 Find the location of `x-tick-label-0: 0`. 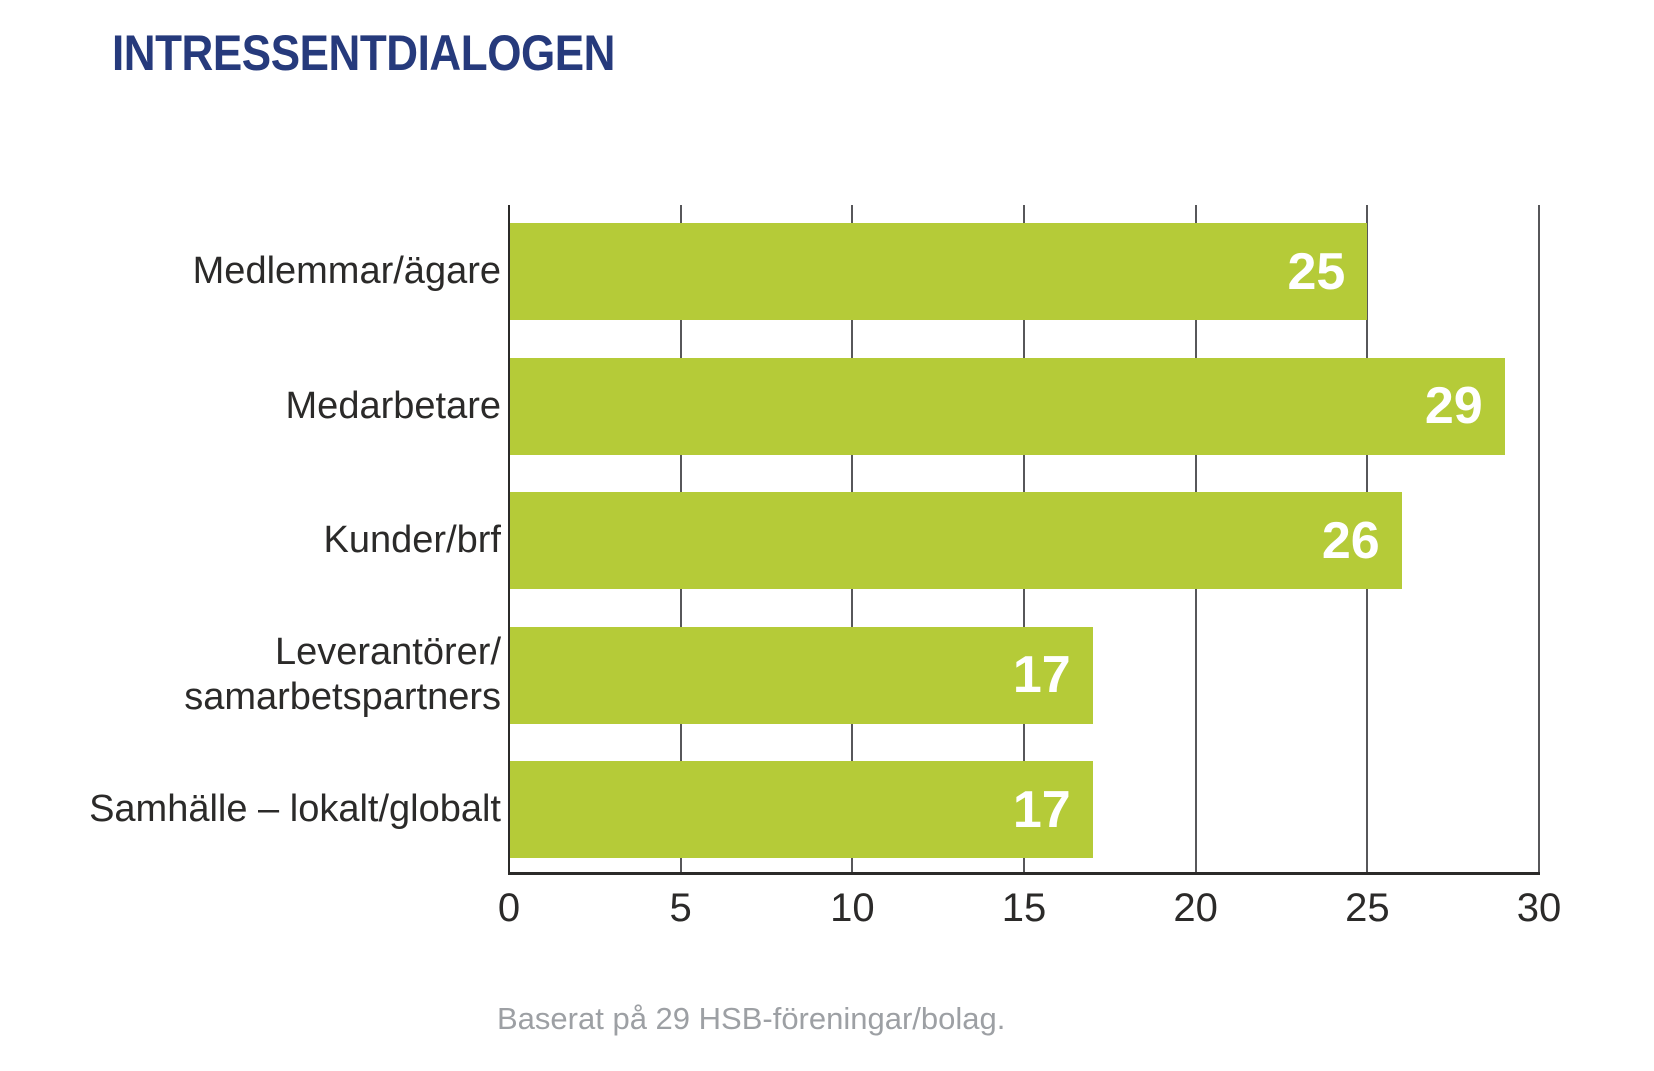

x-tick-label-0: 0 is located at coordinates (509, 908).